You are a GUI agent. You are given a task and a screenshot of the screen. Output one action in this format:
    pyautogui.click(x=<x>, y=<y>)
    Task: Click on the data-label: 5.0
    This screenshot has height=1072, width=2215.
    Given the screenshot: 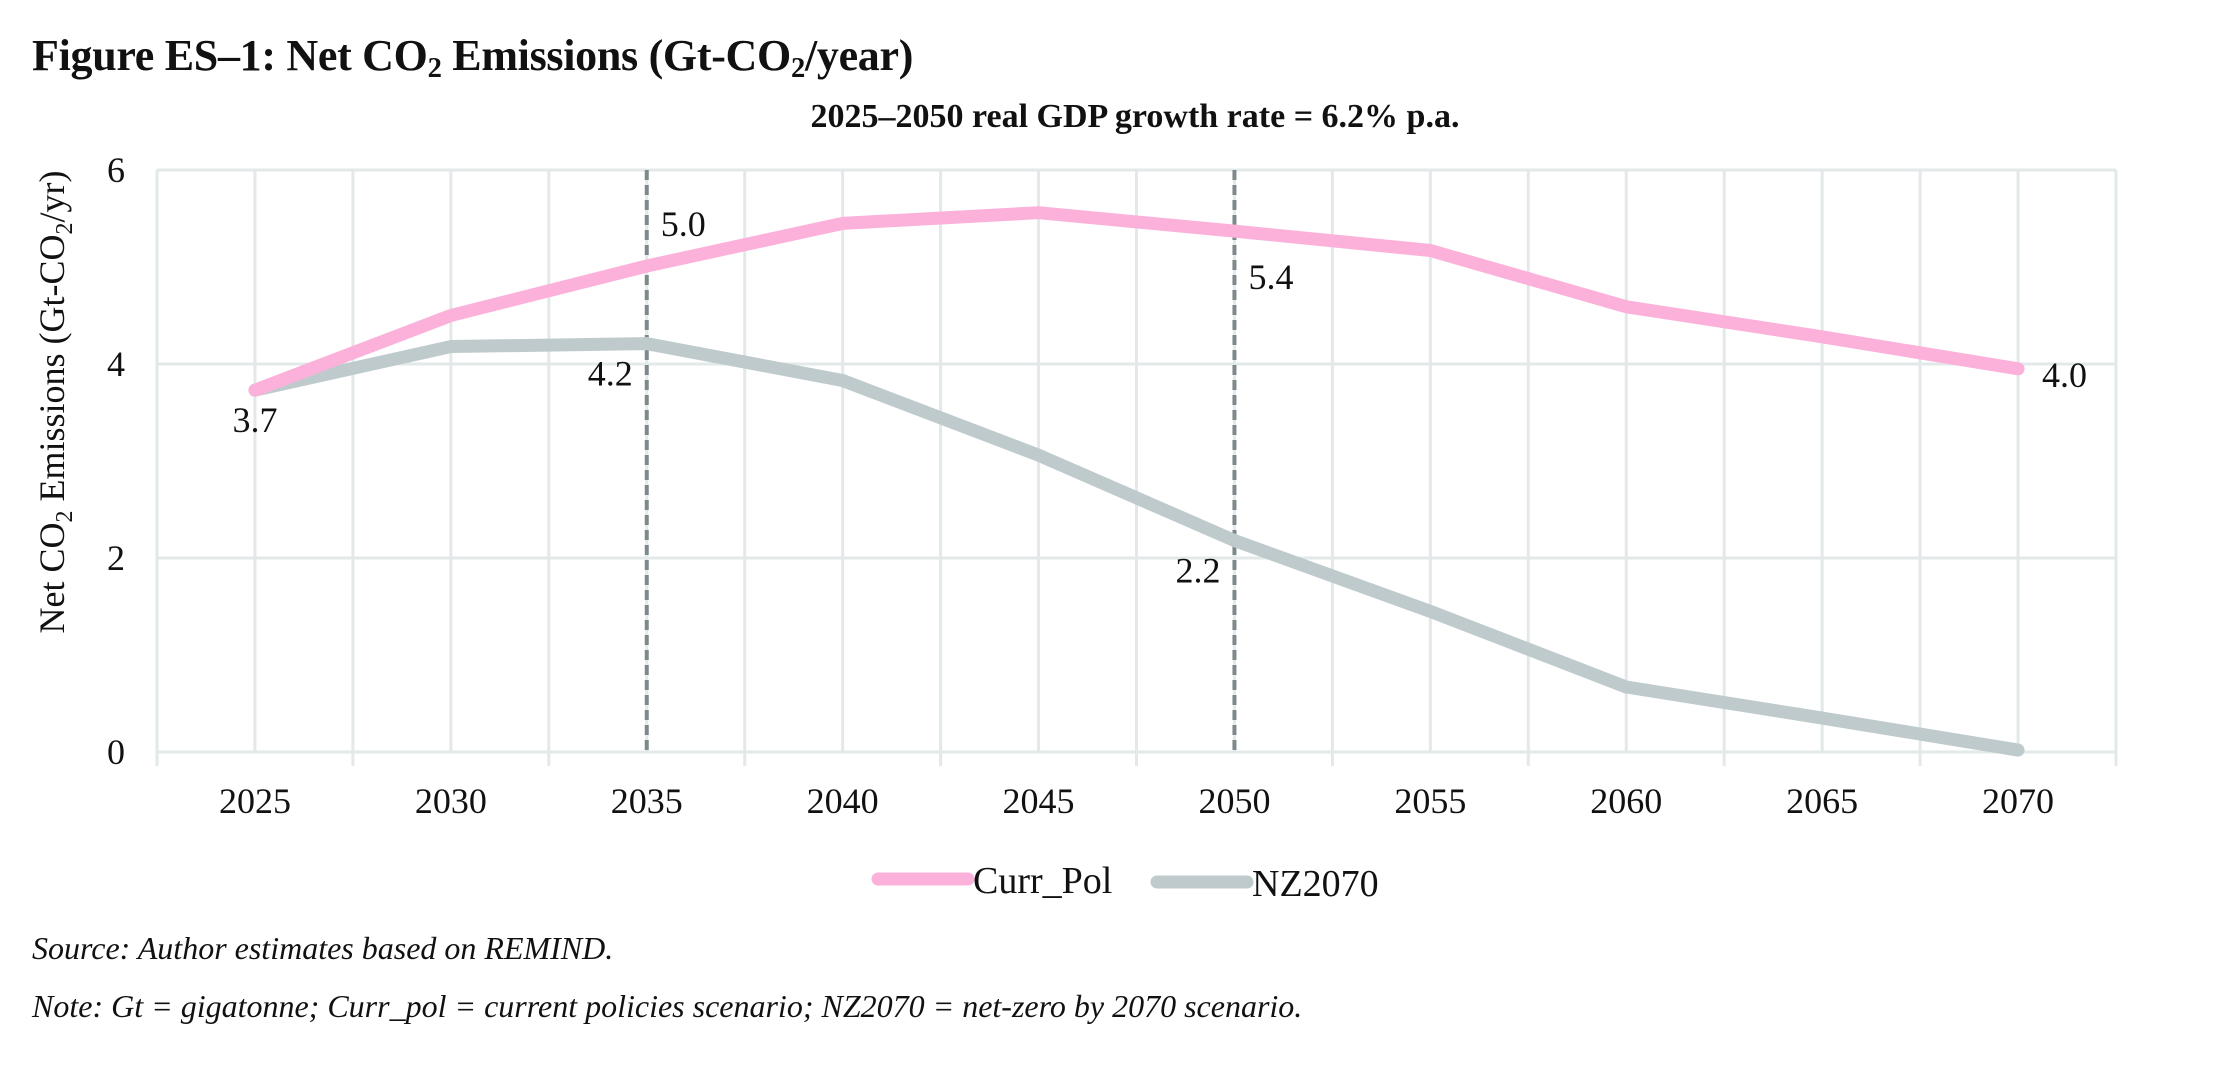 What is the action you would take?
    pyautogui.click(x=683, y=224)
    